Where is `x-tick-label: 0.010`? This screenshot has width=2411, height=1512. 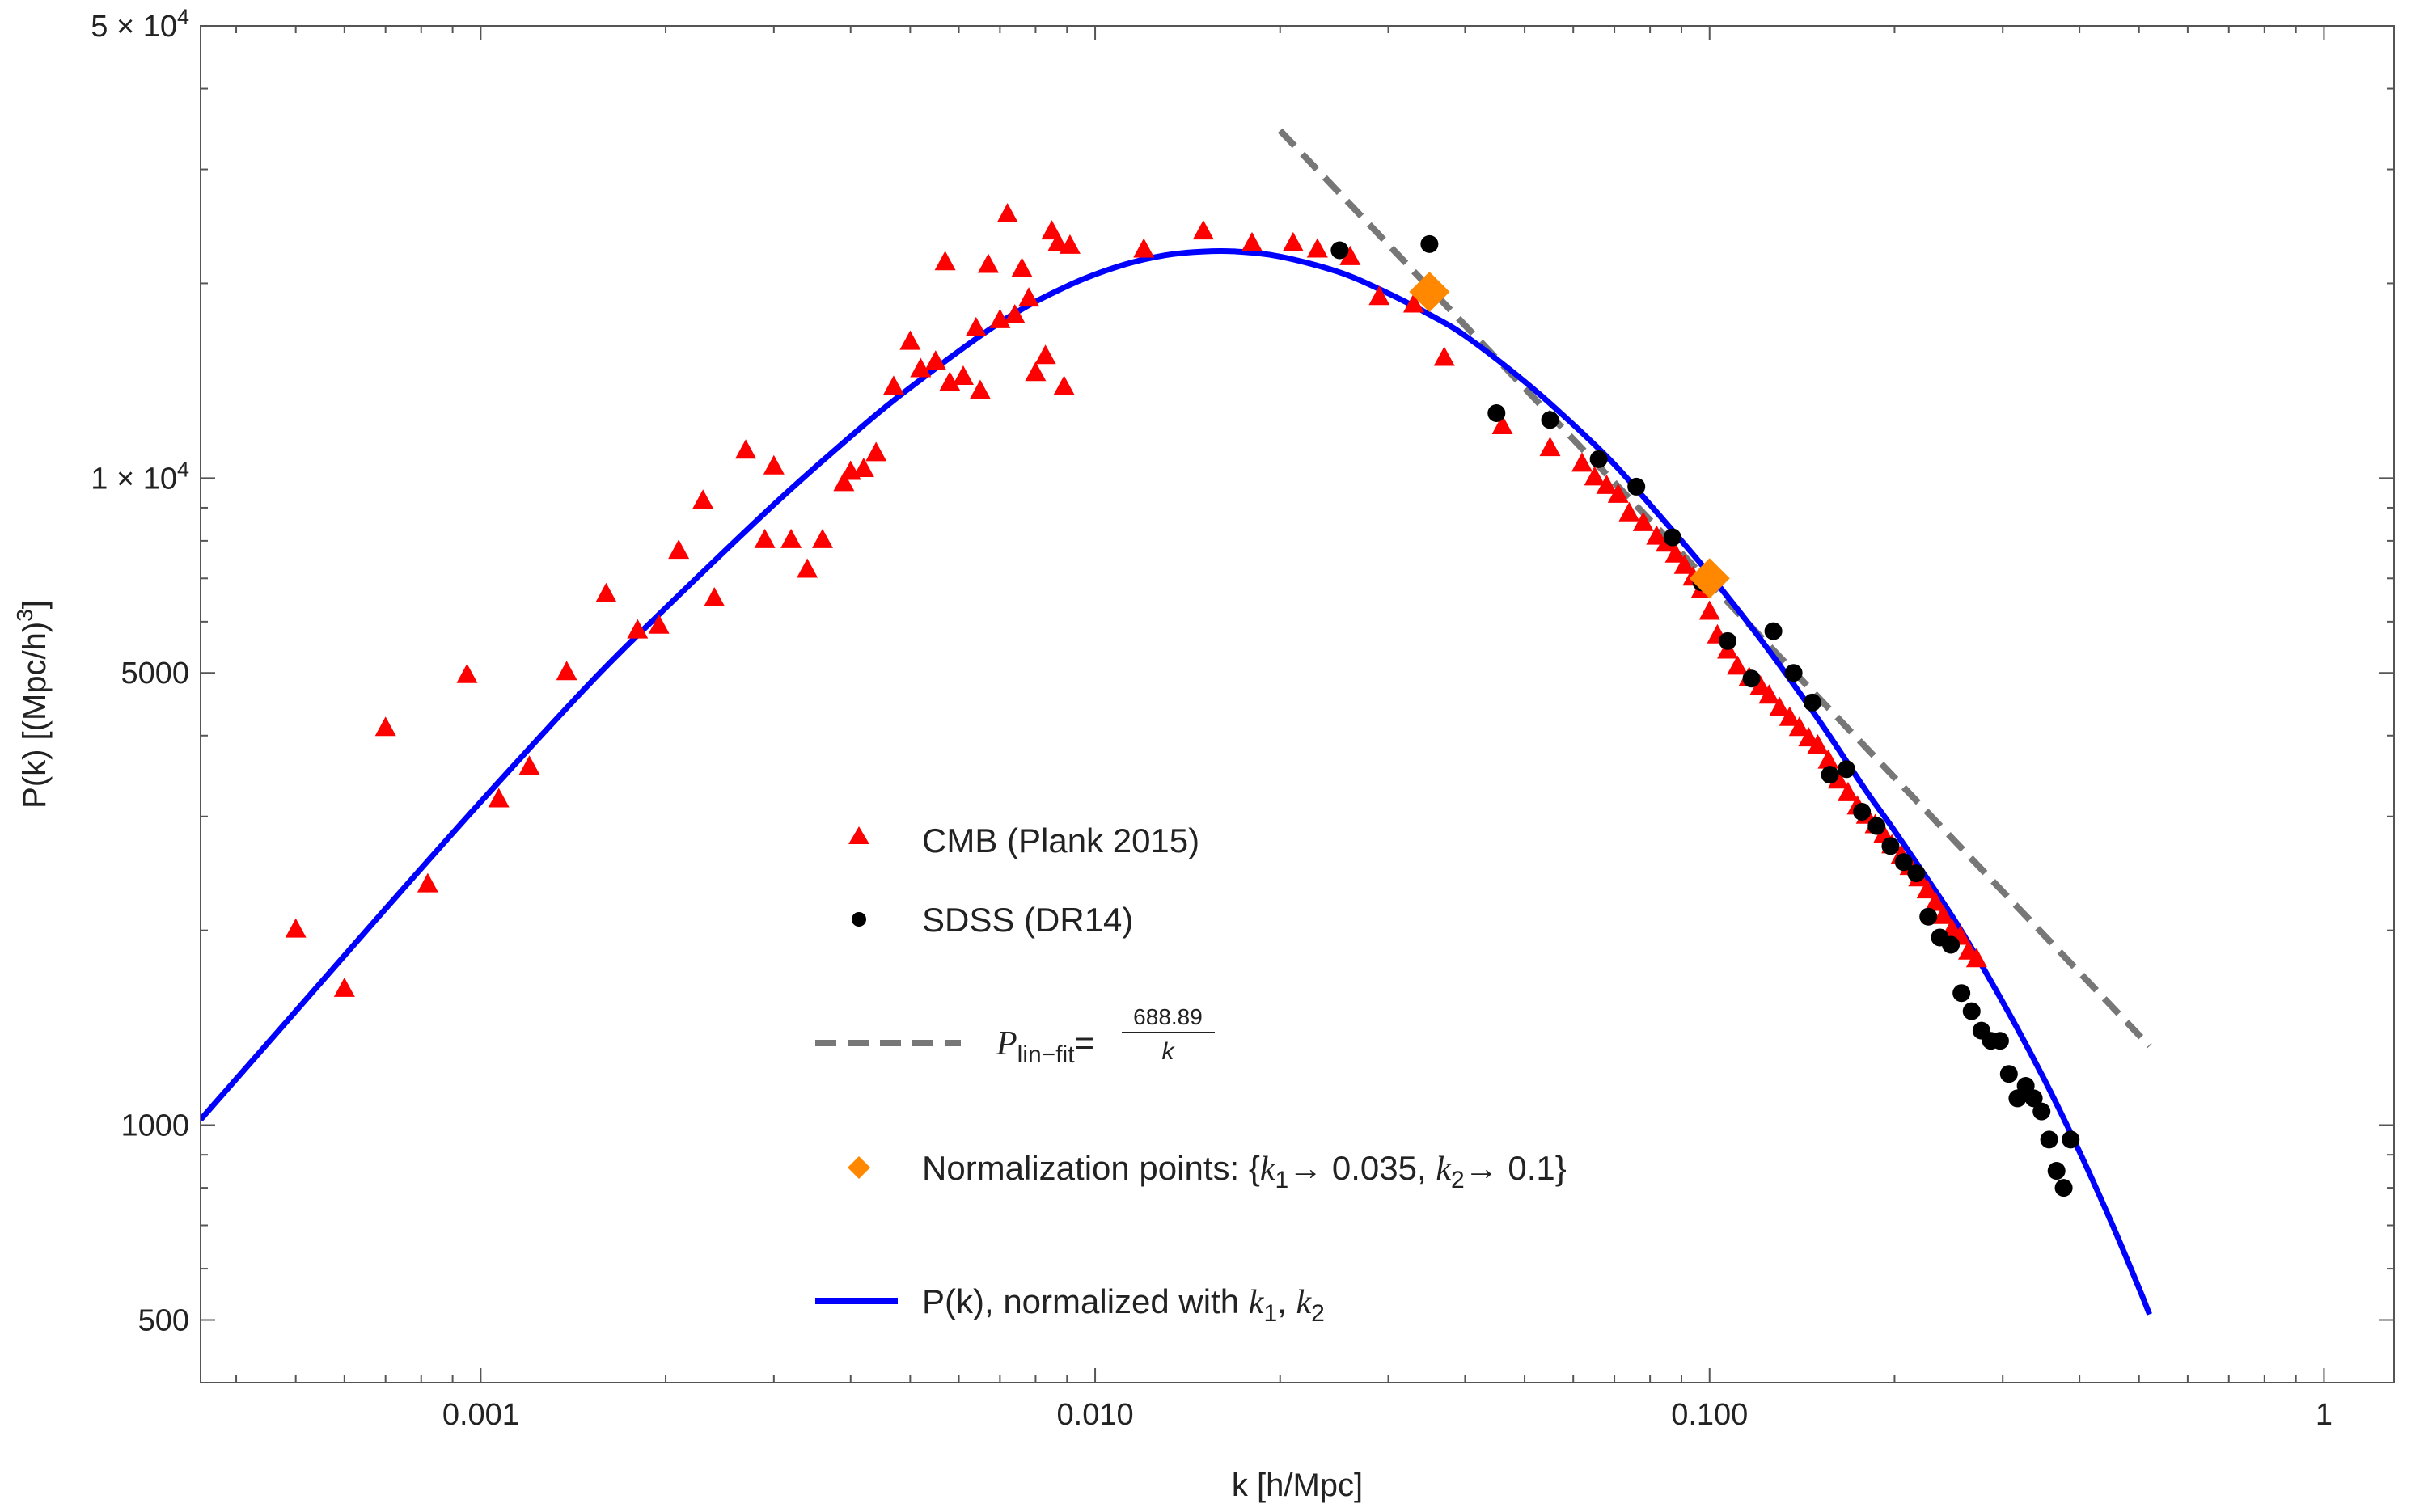
x-tick-label: 0.010 is located at coordinates (1095, 1415).